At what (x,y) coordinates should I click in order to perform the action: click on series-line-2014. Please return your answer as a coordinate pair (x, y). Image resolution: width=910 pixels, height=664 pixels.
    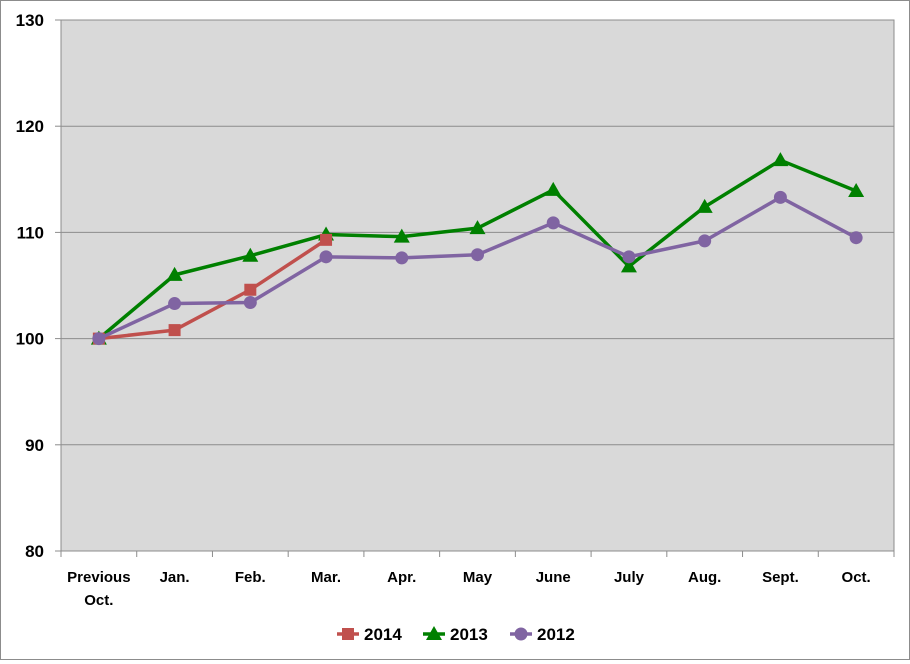
    Looking at the image, I should click on (213, 289).